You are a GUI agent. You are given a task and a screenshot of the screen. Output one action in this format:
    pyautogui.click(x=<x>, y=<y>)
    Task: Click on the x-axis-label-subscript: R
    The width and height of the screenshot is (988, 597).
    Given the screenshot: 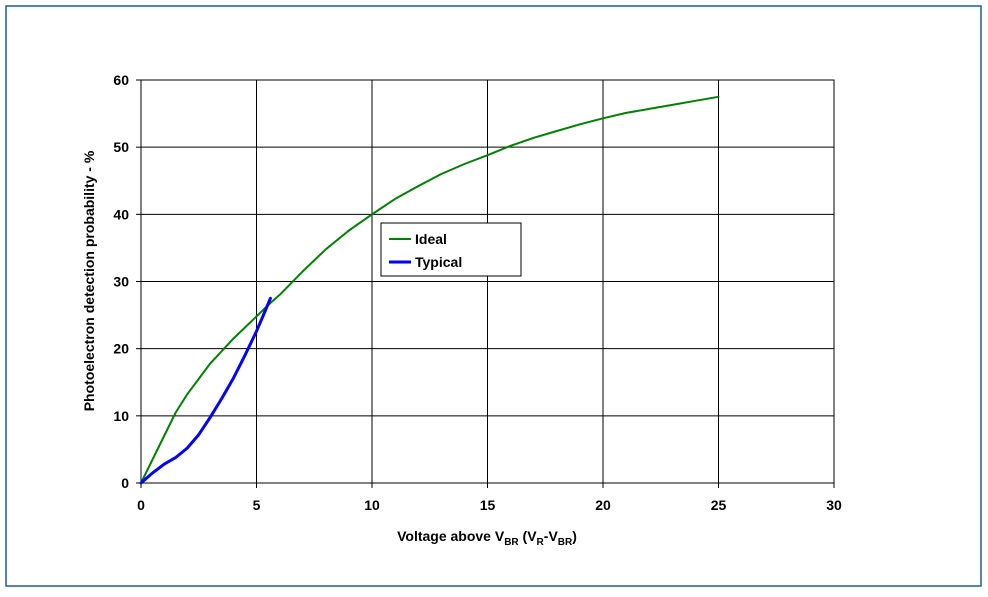 What is the action you would take?
    pyautogui.click(x=541, y=542)
    